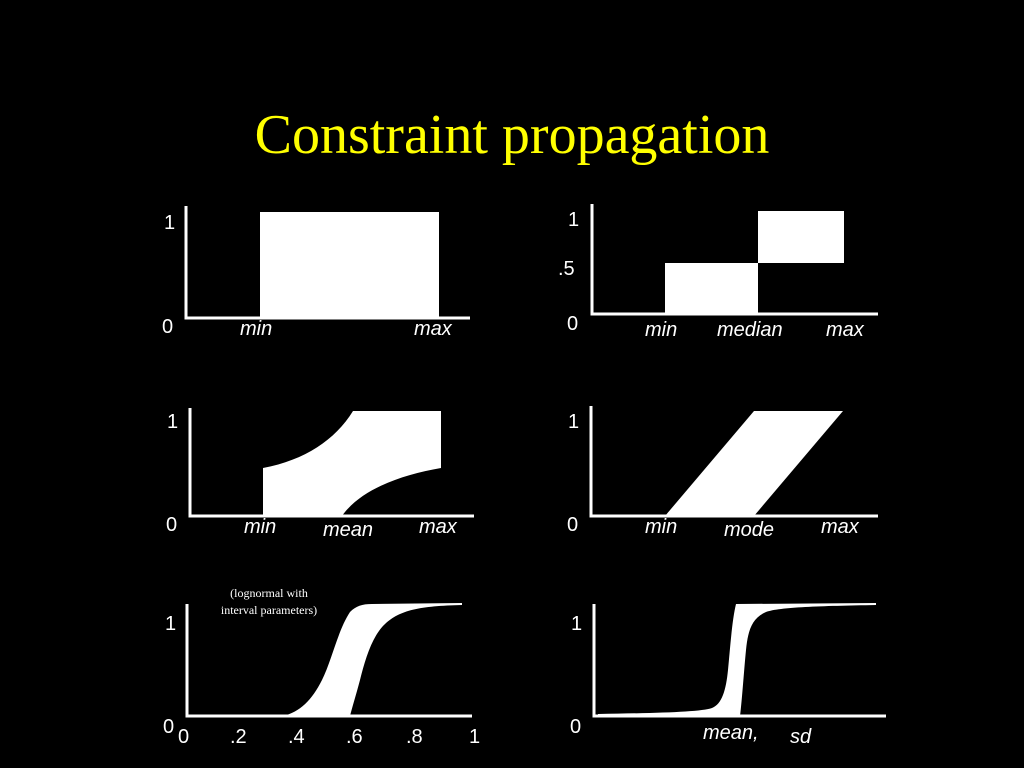  I want to click on panel-mean-sd-axes, so click(739, 661).